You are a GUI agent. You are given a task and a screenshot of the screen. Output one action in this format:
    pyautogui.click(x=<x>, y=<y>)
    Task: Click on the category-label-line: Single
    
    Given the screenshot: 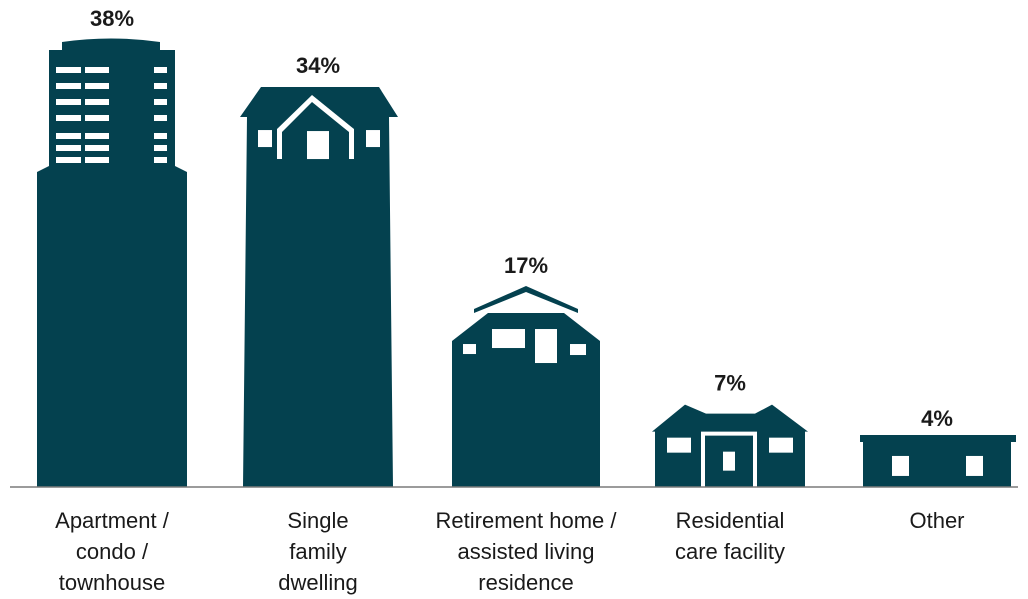 What is the action you would take?
    pyautogui.click(x=317, y=520)
    